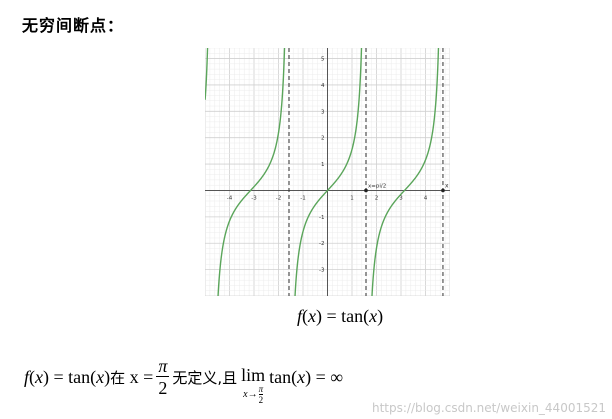 The image size is (612, 419). Describe the element at coordinates (75, 377) in the screenshot. I see `formula-eq-tan: = tan(` at that location.